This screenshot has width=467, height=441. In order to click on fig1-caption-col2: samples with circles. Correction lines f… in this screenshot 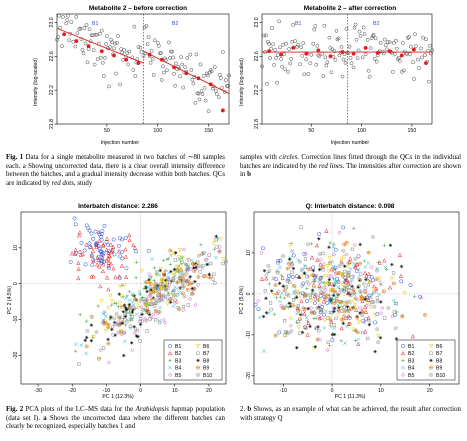, I will do `click(350, 167)`.